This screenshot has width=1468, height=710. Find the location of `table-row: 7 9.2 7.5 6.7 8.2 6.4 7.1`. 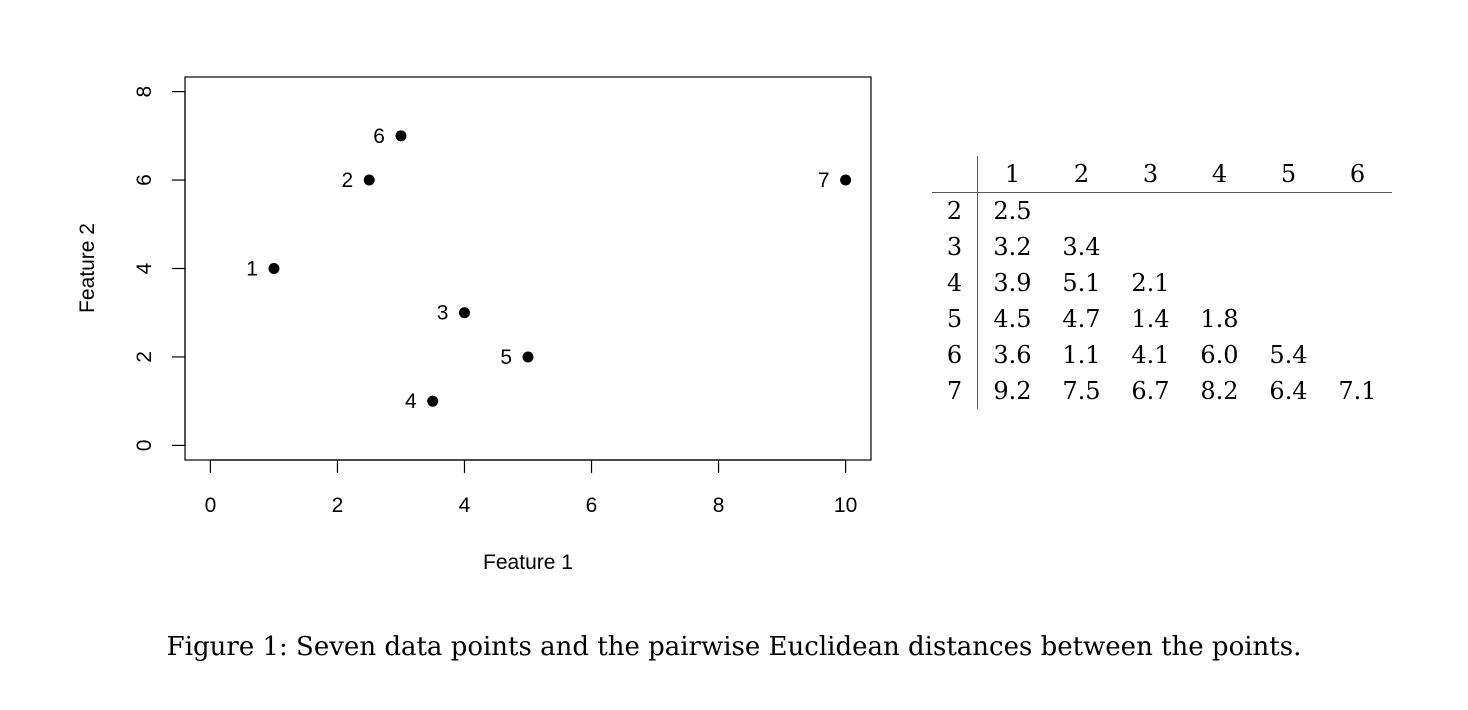

table-row: 7 9.2 7.5 6.7 8.2 6.4 7.1 is located at coordinates (1162, 391).